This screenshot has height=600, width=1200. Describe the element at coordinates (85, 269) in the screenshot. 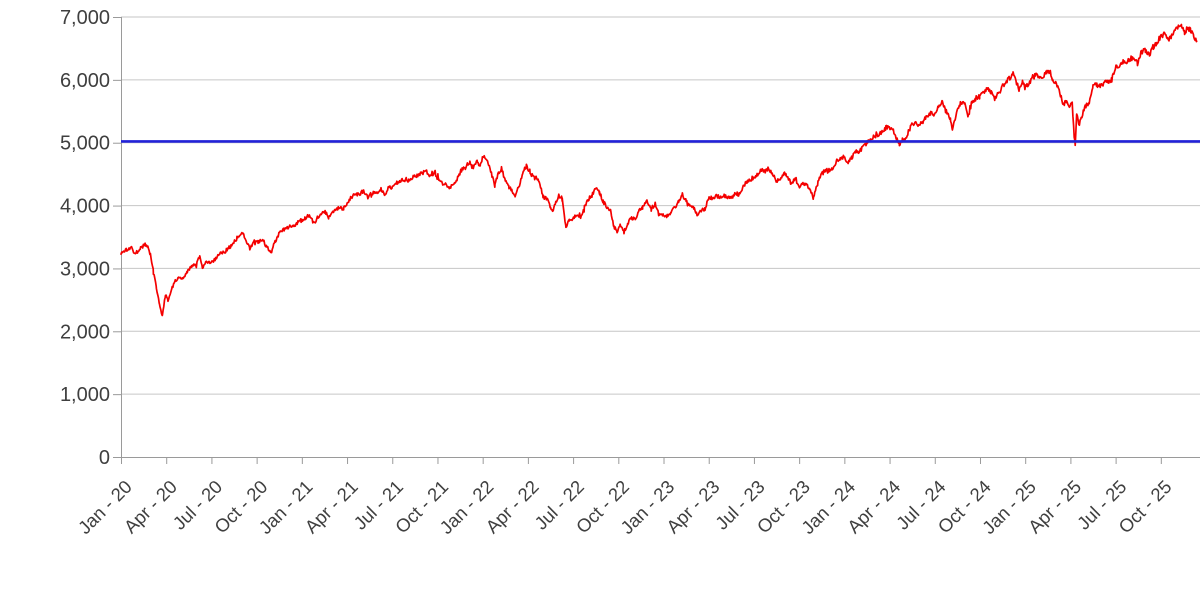

I see `y-tick-label: 3,000` at that location.